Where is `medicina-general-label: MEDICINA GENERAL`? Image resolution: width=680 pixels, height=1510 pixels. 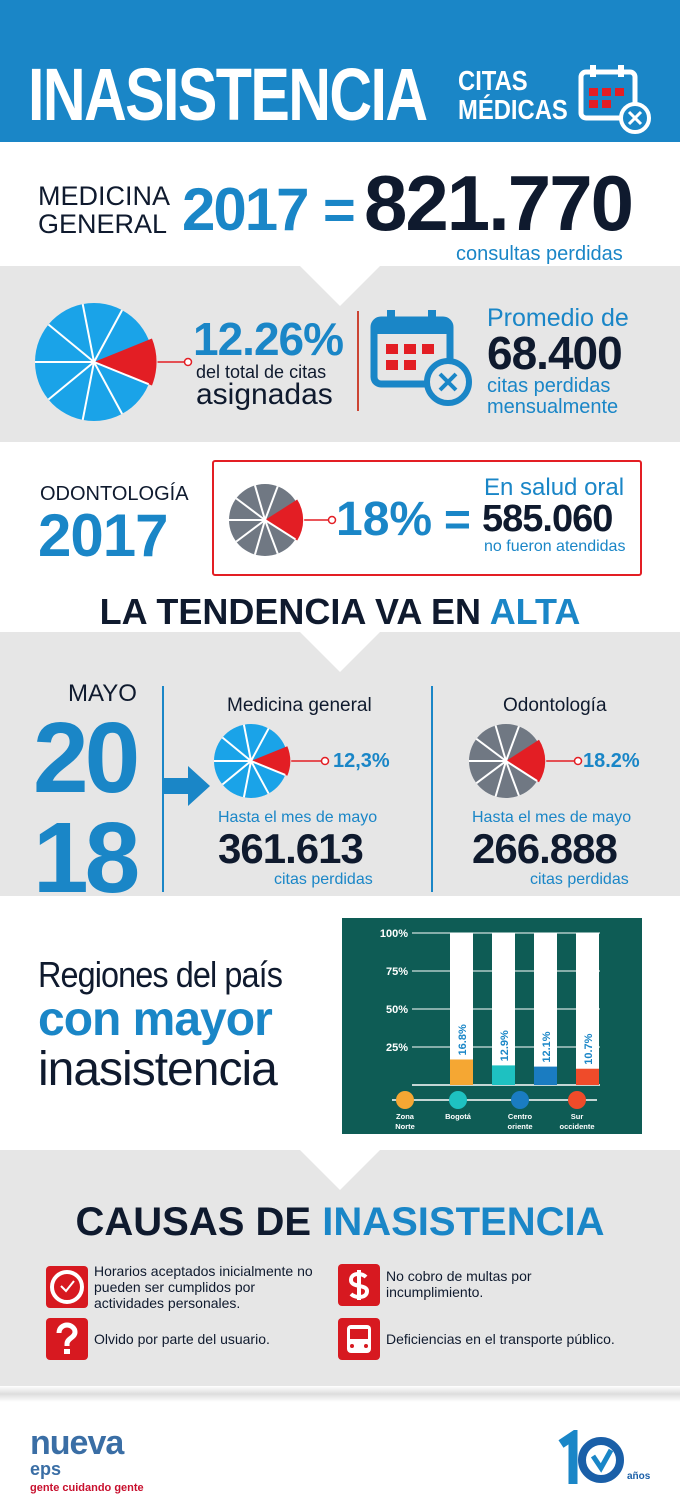 medicina-general-label: MEDICINA GENERAL is located at coordinates (104, 210).